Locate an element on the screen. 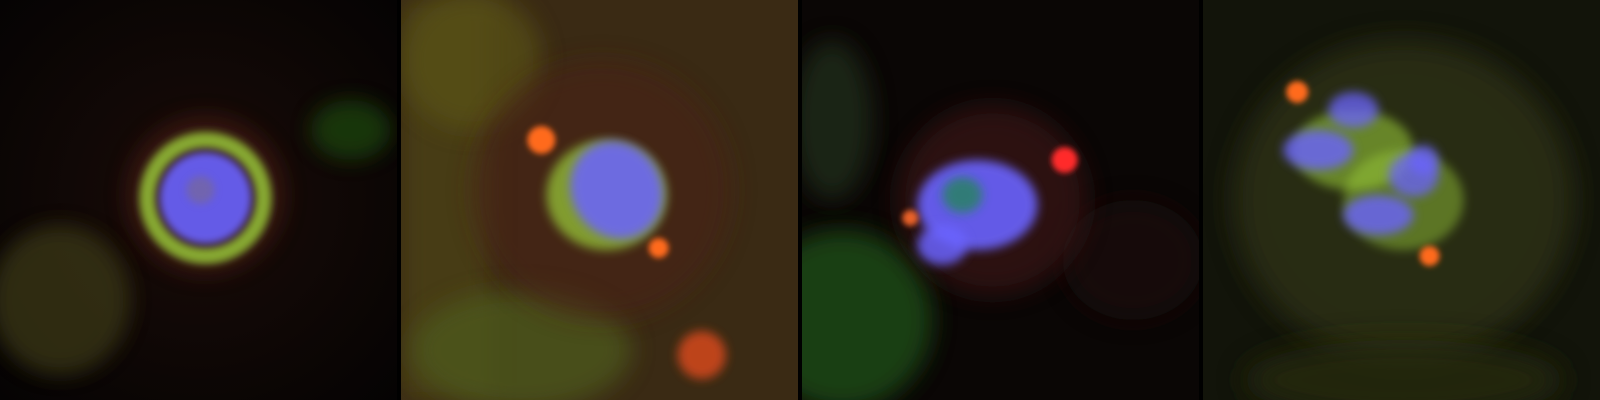  green-fragment is located at coordinates (350, 130).